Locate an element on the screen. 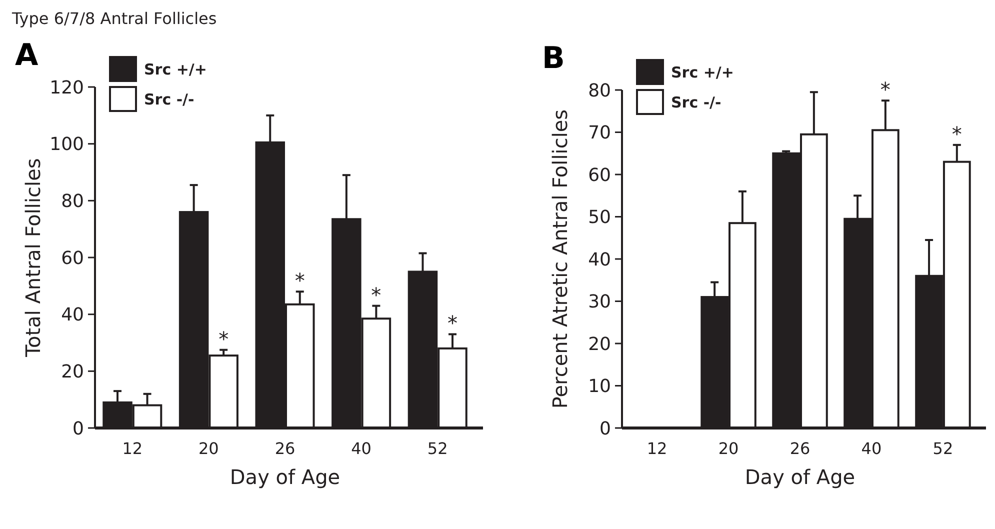  y-tick-label: 100 is located at coordinates (67, 145).